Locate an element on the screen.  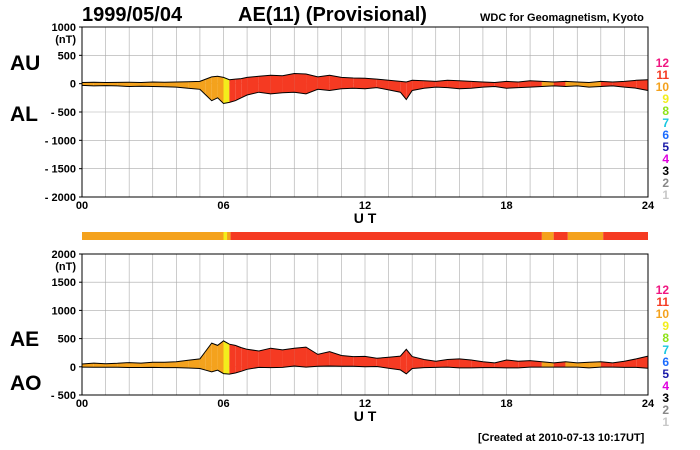
level-legend-3: 3 is located at coordinates (665, 171).